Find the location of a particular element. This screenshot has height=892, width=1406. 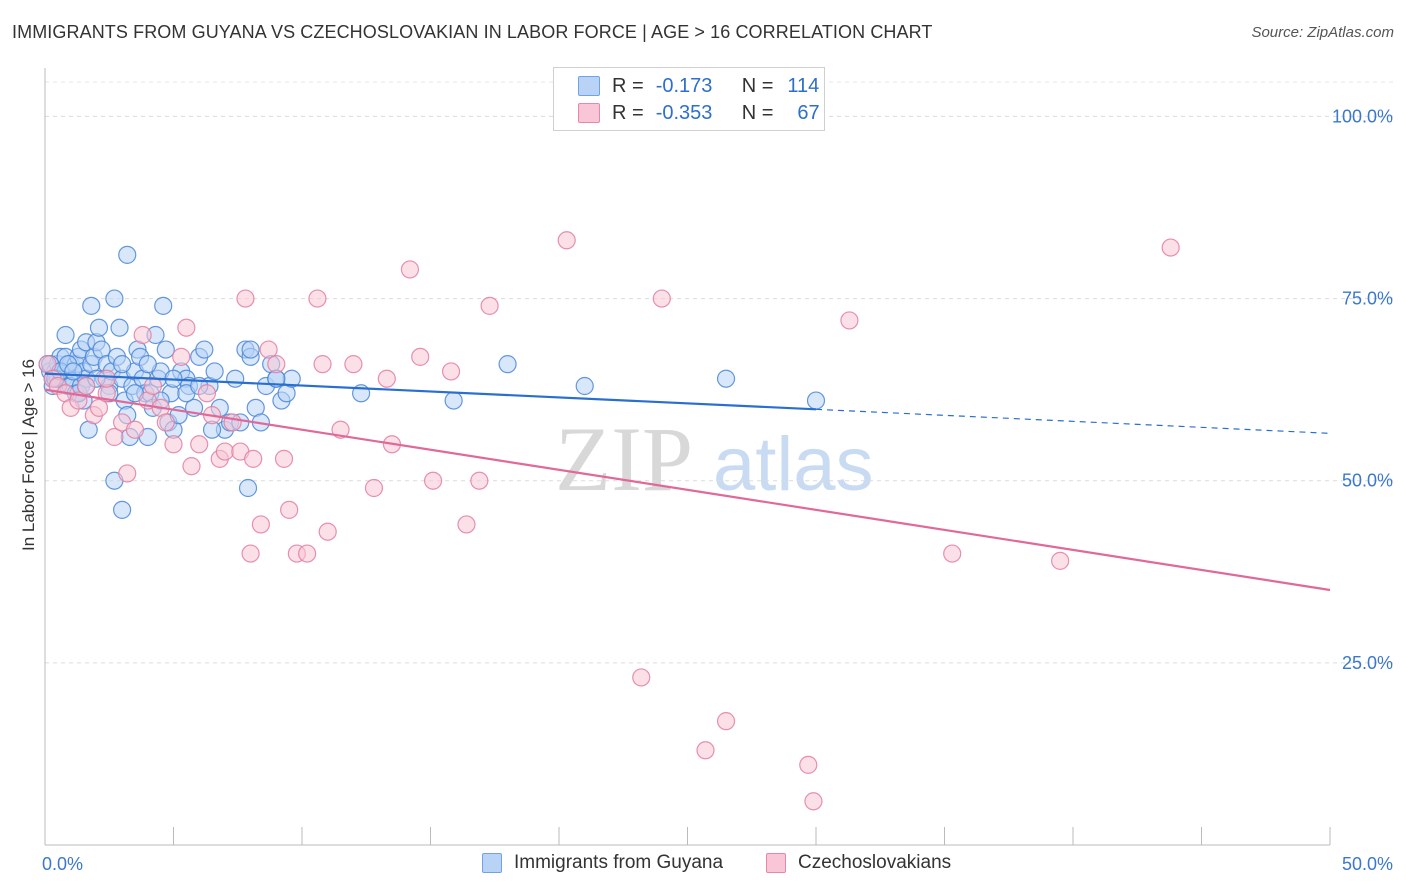

y-axis-label: In Labor Force | Age > 16 is located at coordinates (28, 455).